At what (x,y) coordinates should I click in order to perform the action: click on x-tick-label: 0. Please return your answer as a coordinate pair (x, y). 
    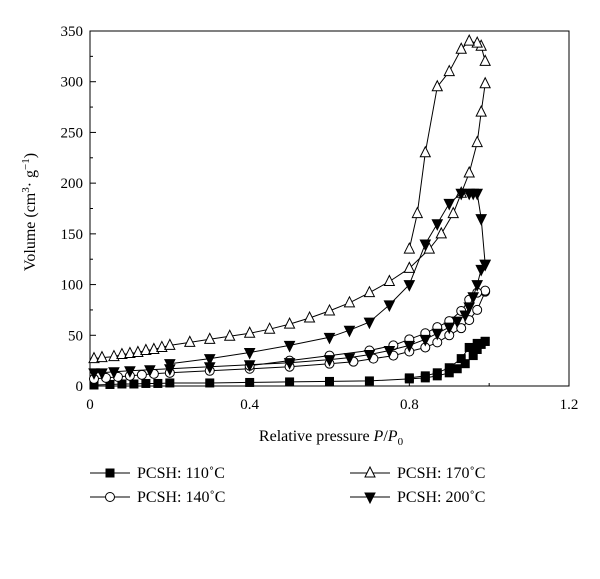
    Looking at the image, I should click on (90, 405).